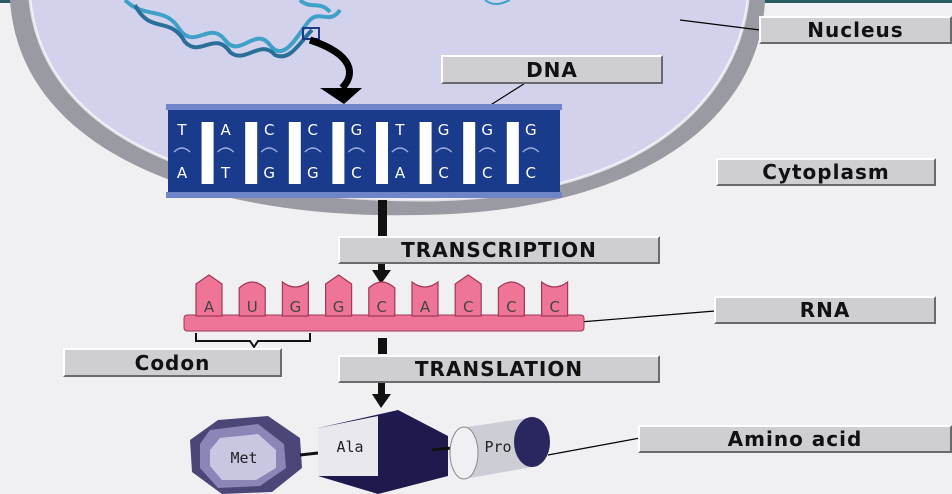 Image resolution: width=952 pixels, height=494 pixels. What do you see at coordinates (253, 341) in the screenshot?
I see `codon-bracket` at bounding box center [253, 341].